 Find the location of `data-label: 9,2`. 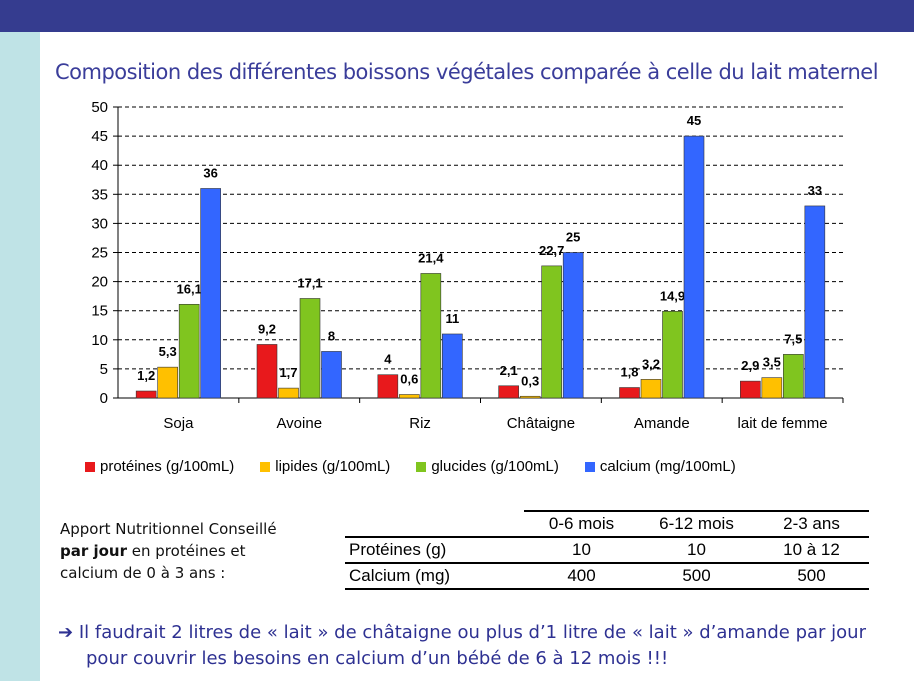

data-label: 9,2 is located at coordinates (267, 328).